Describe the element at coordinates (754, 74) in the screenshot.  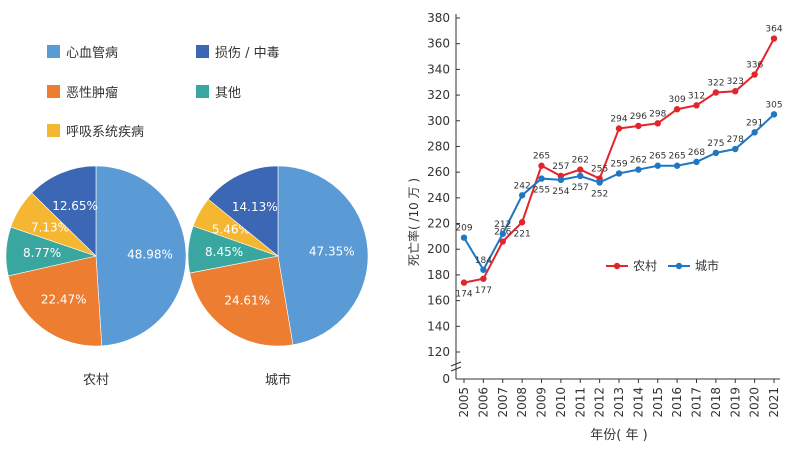
I see `data-point-rural-2020` at that location.